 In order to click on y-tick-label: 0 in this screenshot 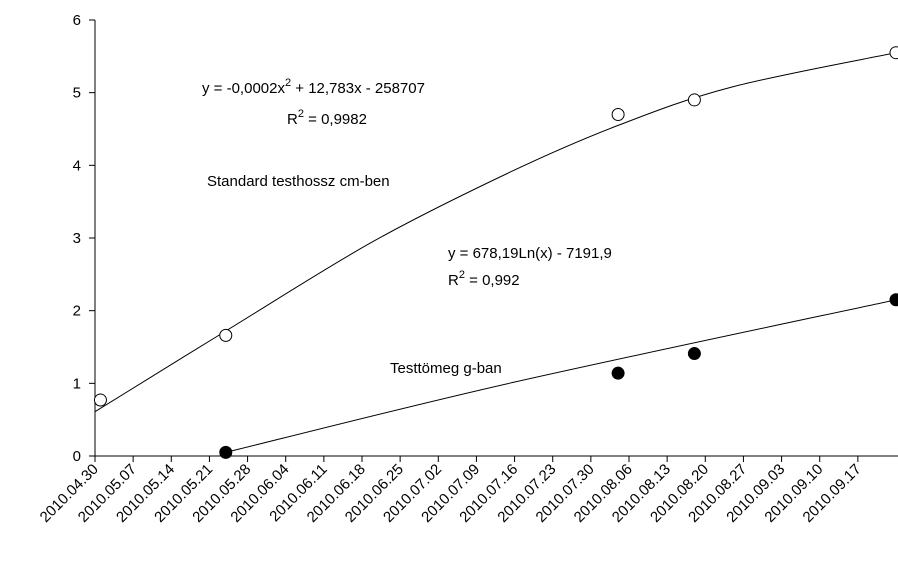, I will do `click(77, 456)`.